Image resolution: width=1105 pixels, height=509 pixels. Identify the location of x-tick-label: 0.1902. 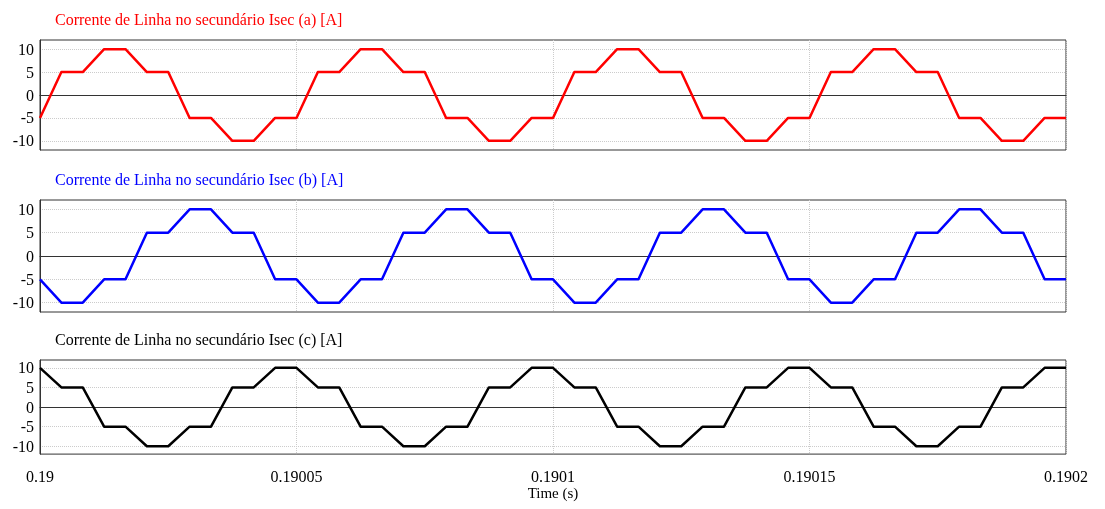
(1066, 476).